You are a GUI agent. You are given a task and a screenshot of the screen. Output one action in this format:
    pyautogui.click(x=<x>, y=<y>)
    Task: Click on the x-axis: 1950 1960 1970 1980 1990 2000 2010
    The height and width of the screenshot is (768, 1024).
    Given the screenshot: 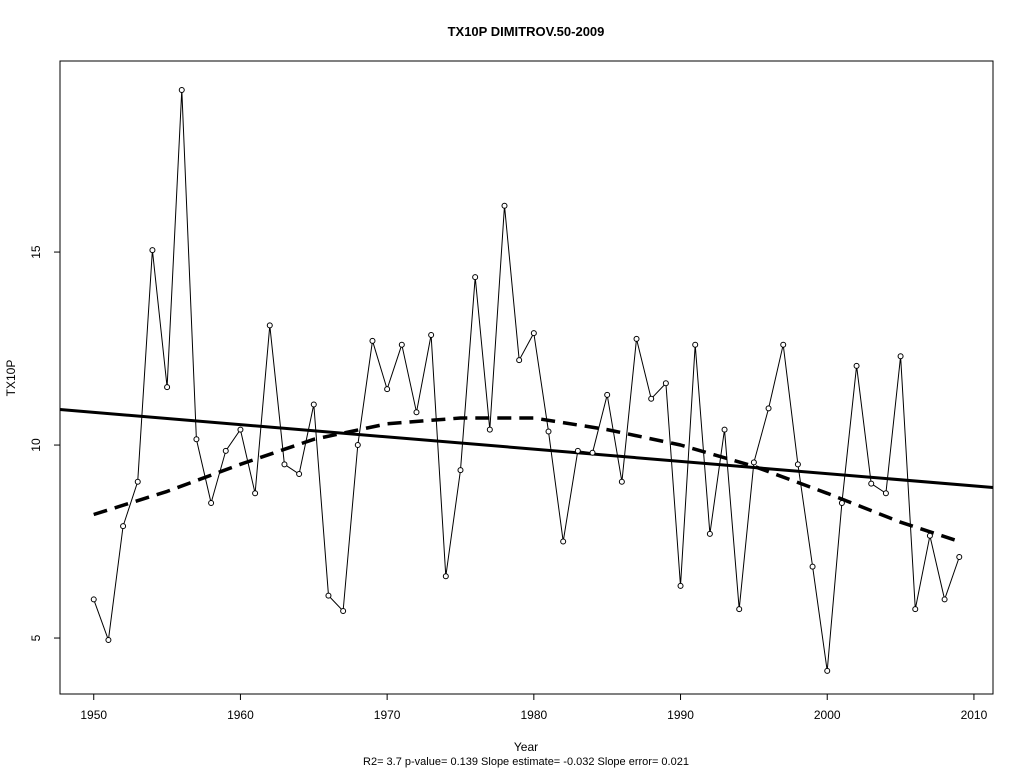 What is the action you would take?
    pyautogui.click(x=534, y=708)
    